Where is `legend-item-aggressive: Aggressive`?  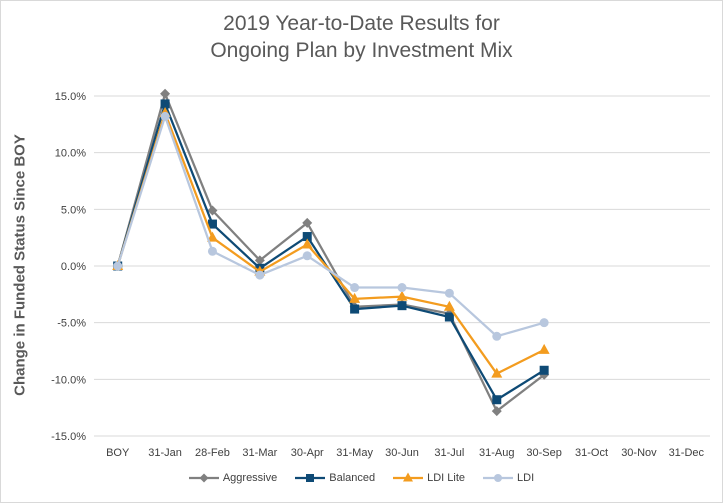 legend-item-aggressive: Aggressive is located at coordinates (233, 478).